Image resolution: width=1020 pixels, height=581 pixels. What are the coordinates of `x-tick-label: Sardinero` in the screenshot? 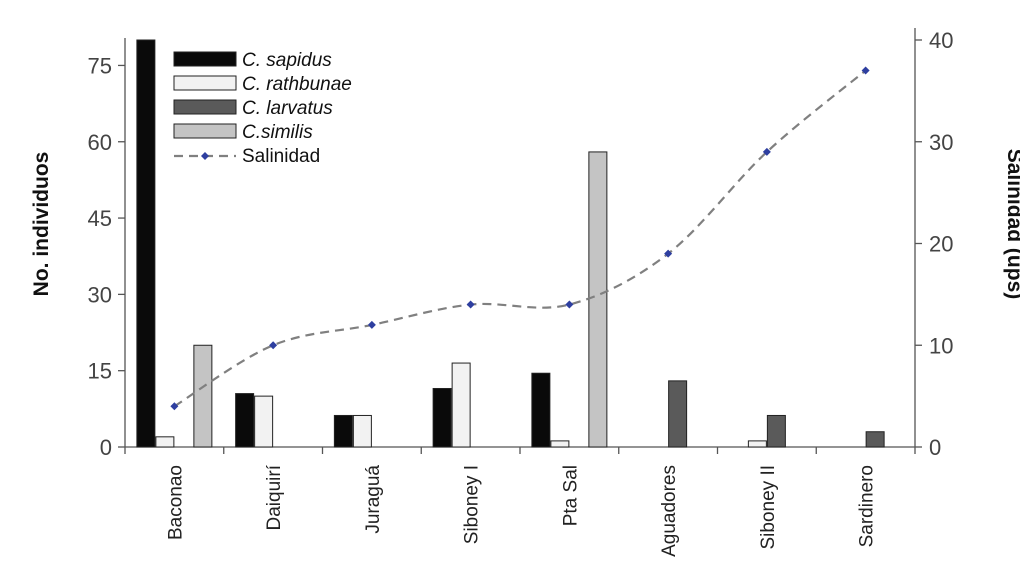 It's located at (867, 506).